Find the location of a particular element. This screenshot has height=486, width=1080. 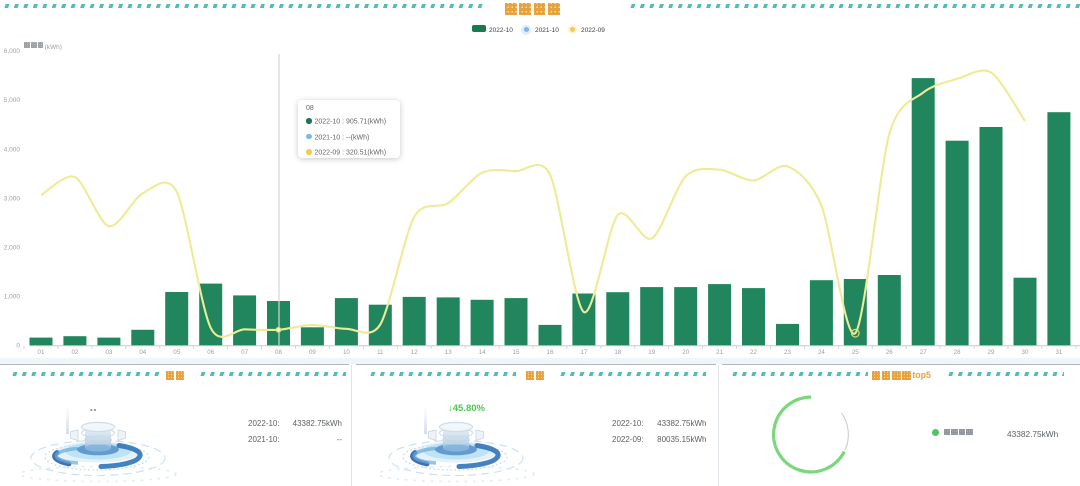

svg-text: 25 is located at coordinates (855, 352).